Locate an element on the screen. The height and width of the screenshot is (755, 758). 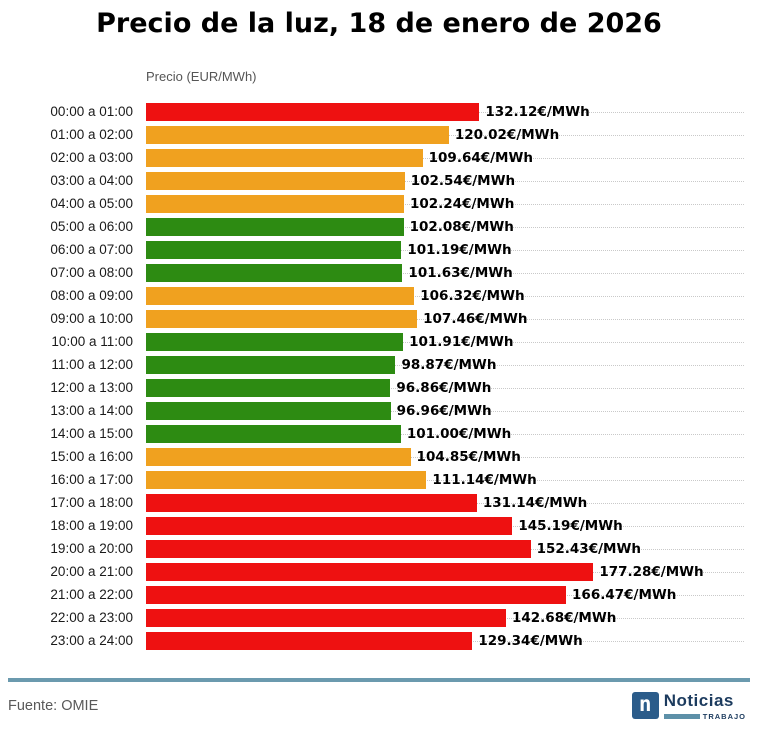
hour-label: 13:00 a 14:00 is located at coordinates (91, 410).